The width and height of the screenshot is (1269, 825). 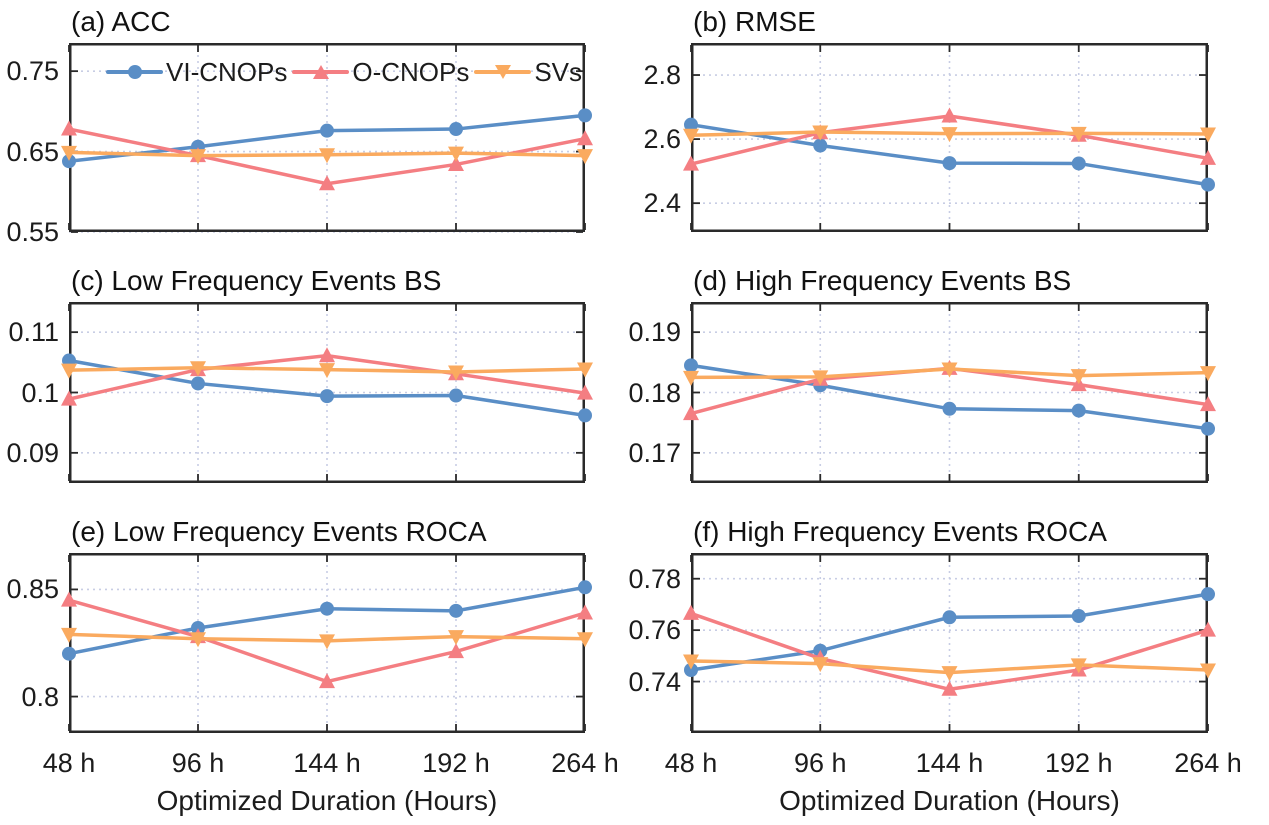 What do you see at coordinates (411, 71) in the screenshot?
I see `legend-label-o-cnops: O-CNOPs` at bounding box center [411, 71].